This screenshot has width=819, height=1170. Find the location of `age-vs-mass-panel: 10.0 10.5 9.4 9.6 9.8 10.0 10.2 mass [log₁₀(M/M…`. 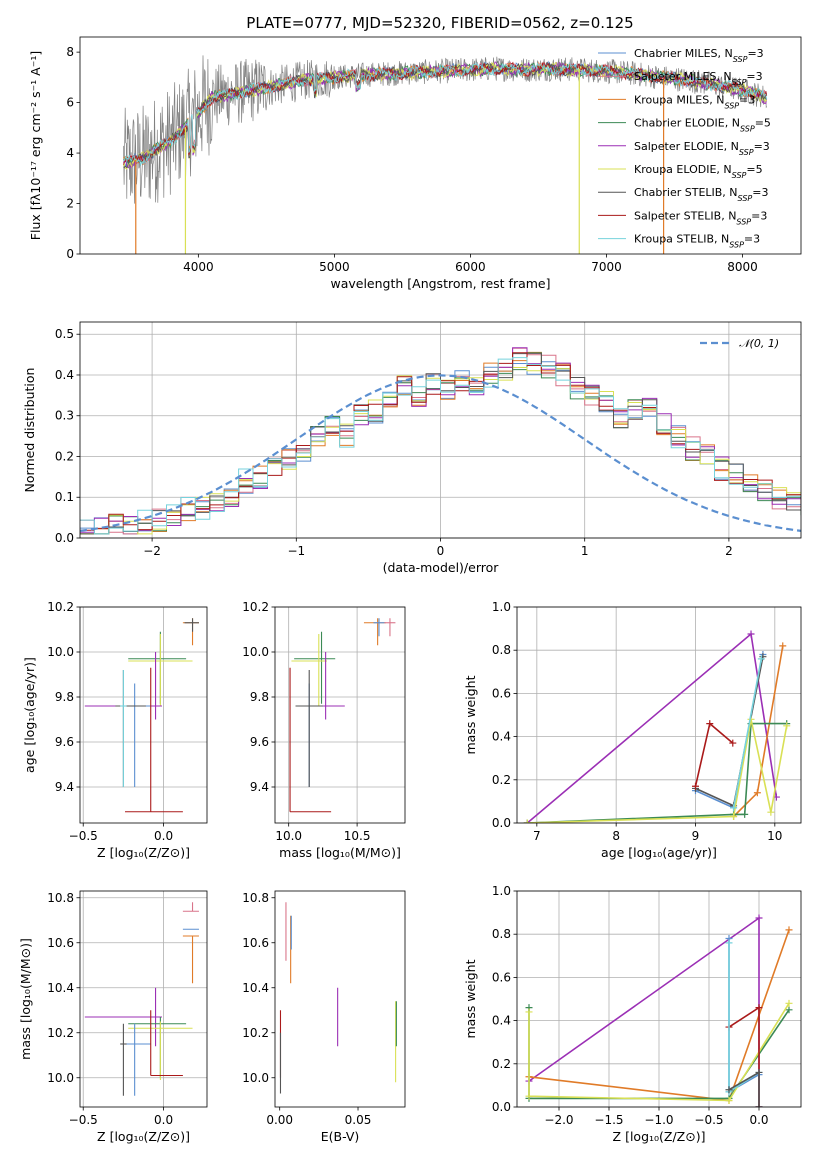

age-vs-mass-panel: 10.0 10.5 9.4 9.6 9.8 10.0 10.2 mass [log₁₀(M/M… is located at coordinates (324, 730).